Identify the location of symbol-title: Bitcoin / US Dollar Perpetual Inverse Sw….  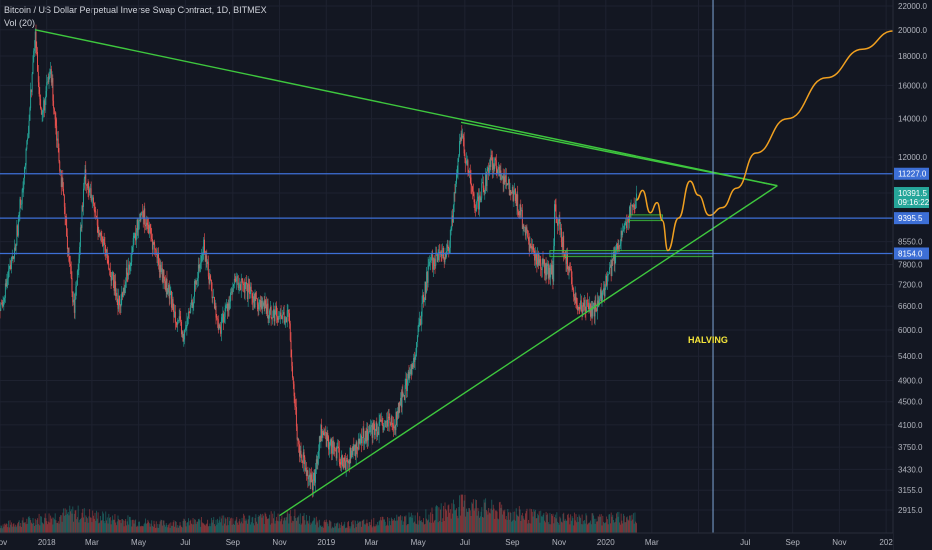
(135, 10).